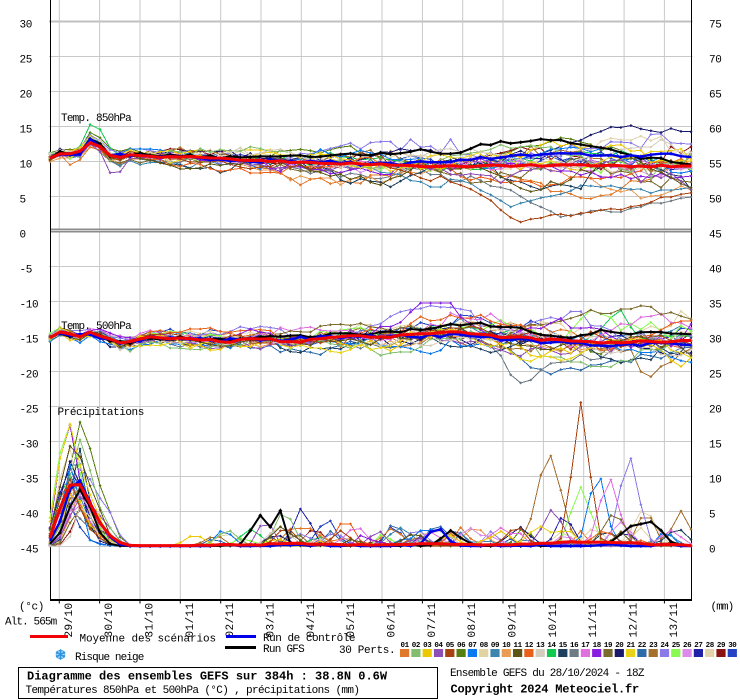  Describe the element at coordinates (367, 651) in the screenshot. I see `svg-text: 30 Perts.` at that location.